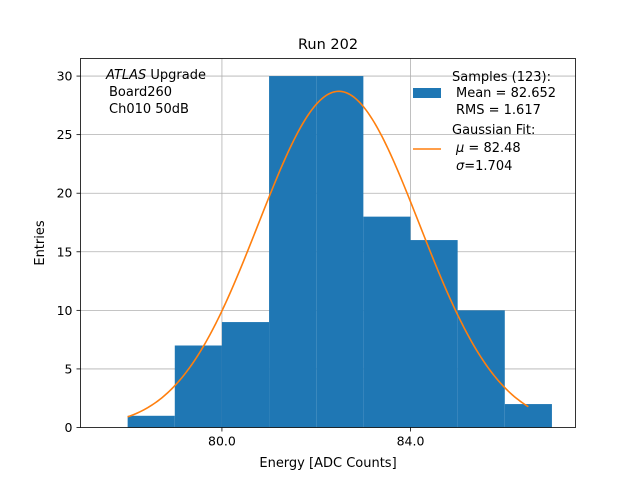  What do you see at coordinates (492, 148) in the screenshot?
I see `legend-mu-value: = 82.48` at bounding box center [492, 148].